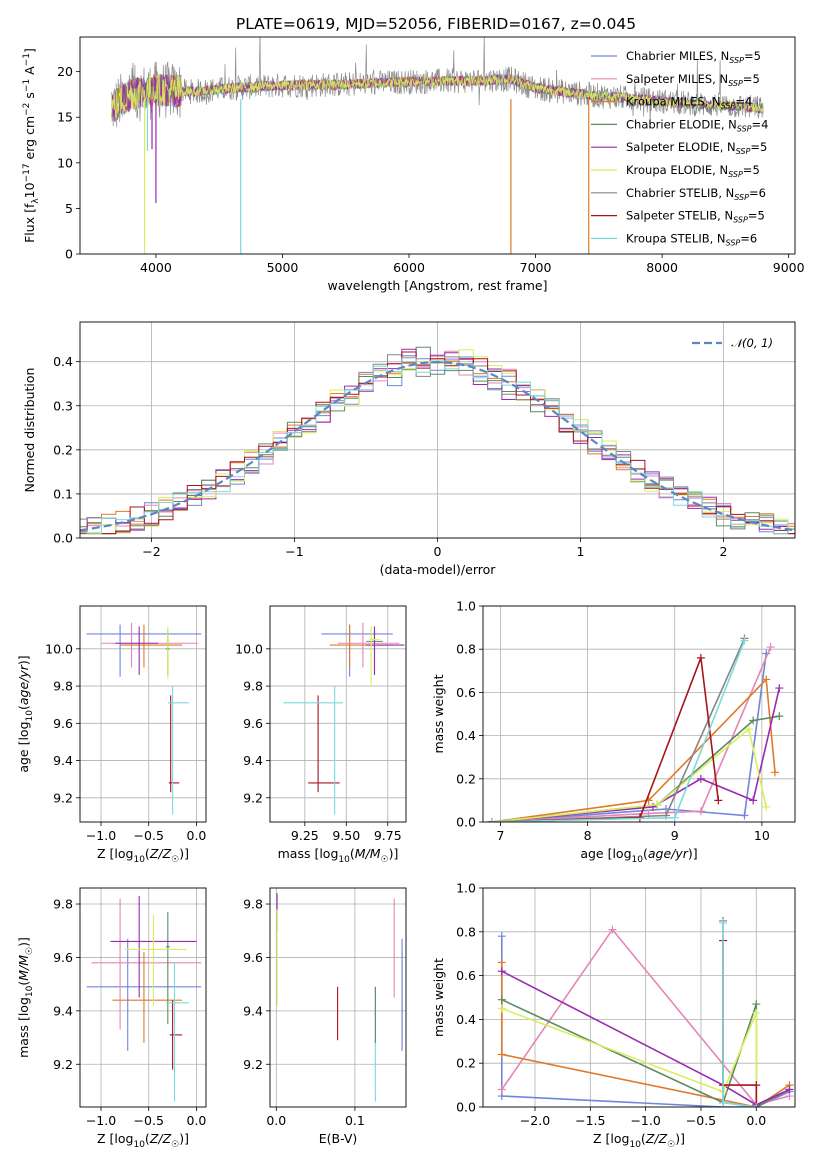 Image resolution: width=819 pixels, height=1170 pixels. What do you see at coordinates (249, 648) in the screenshot?
I see `y-tick-label: 10.0` at bounding box center [249, 648].